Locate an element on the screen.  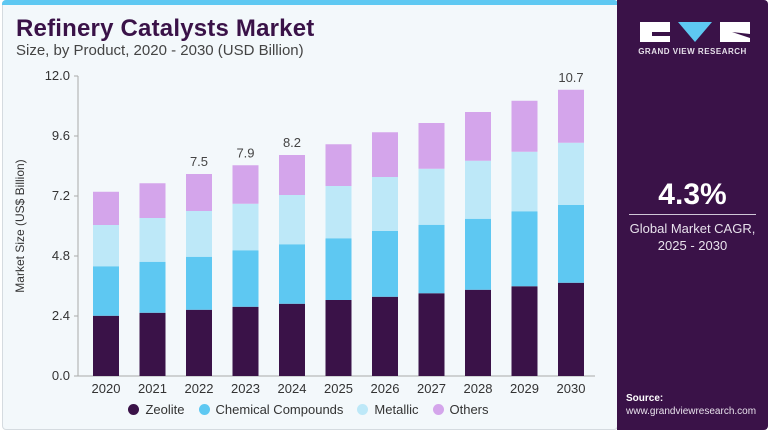
x-tick-label: 2026 is located at coordinates (385, 388).